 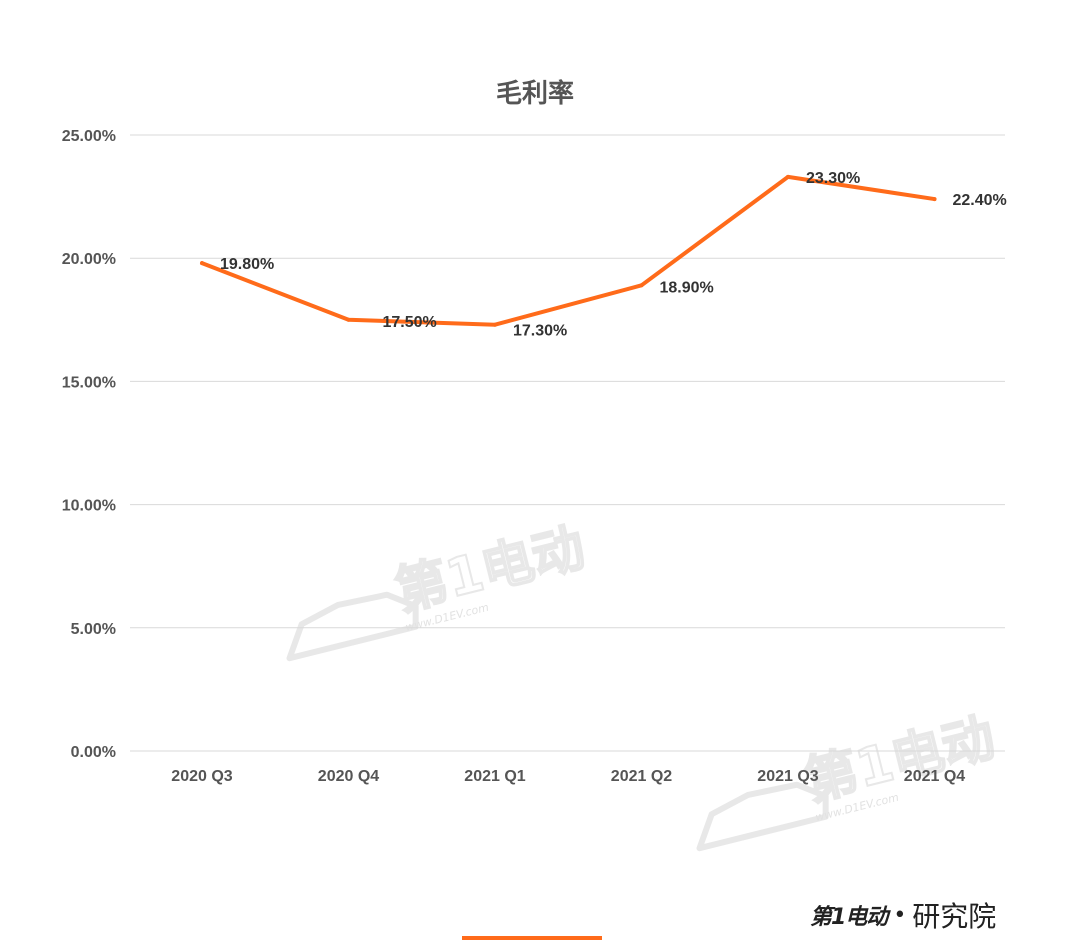 What do you see at coordinates (494, 776) in the screenshot?
I see `x-tick-label: 2021 Q1` at bounding box center [494, 776].